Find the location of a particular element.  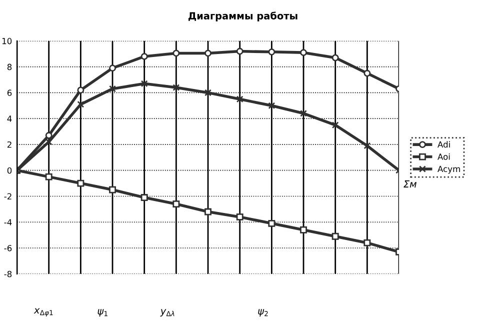

legend-label: Acym is located at coordinates (449, 170).